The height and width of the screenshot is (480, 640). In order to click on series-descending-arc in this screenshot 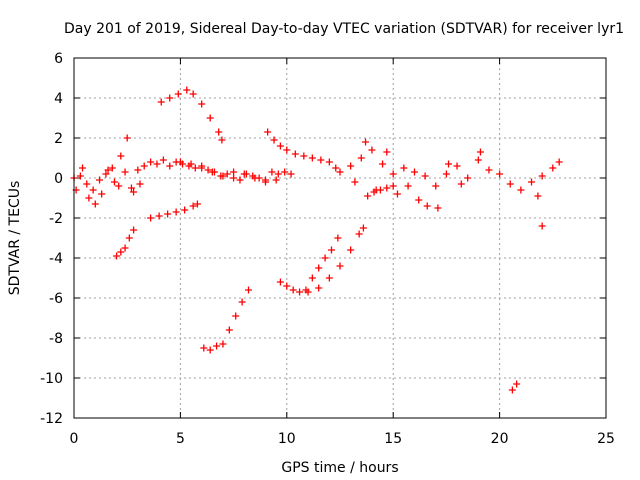, I will do `click(228, 172)`.